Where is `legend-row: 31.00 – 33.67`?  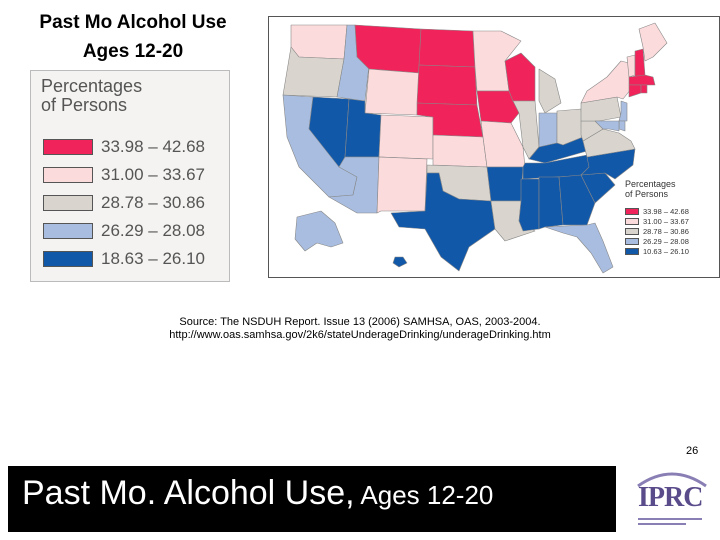 legend-row: 31.00 – 33.67 is located at coordinates (136, 175).